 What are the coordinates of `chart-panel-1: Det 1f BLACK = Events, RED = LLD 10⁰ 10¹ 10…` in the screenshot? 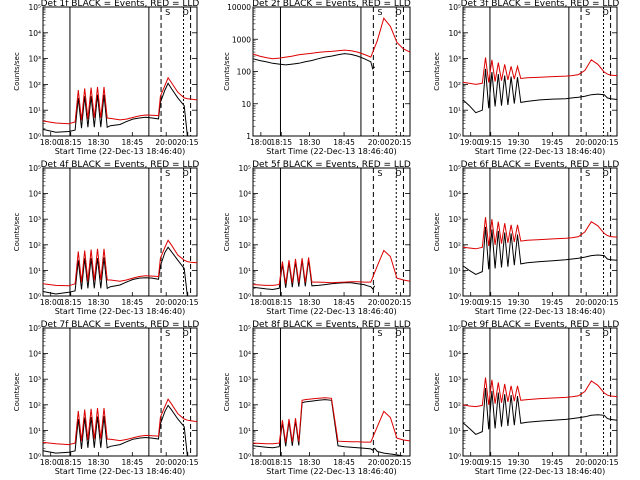 It's located at (106, 78).